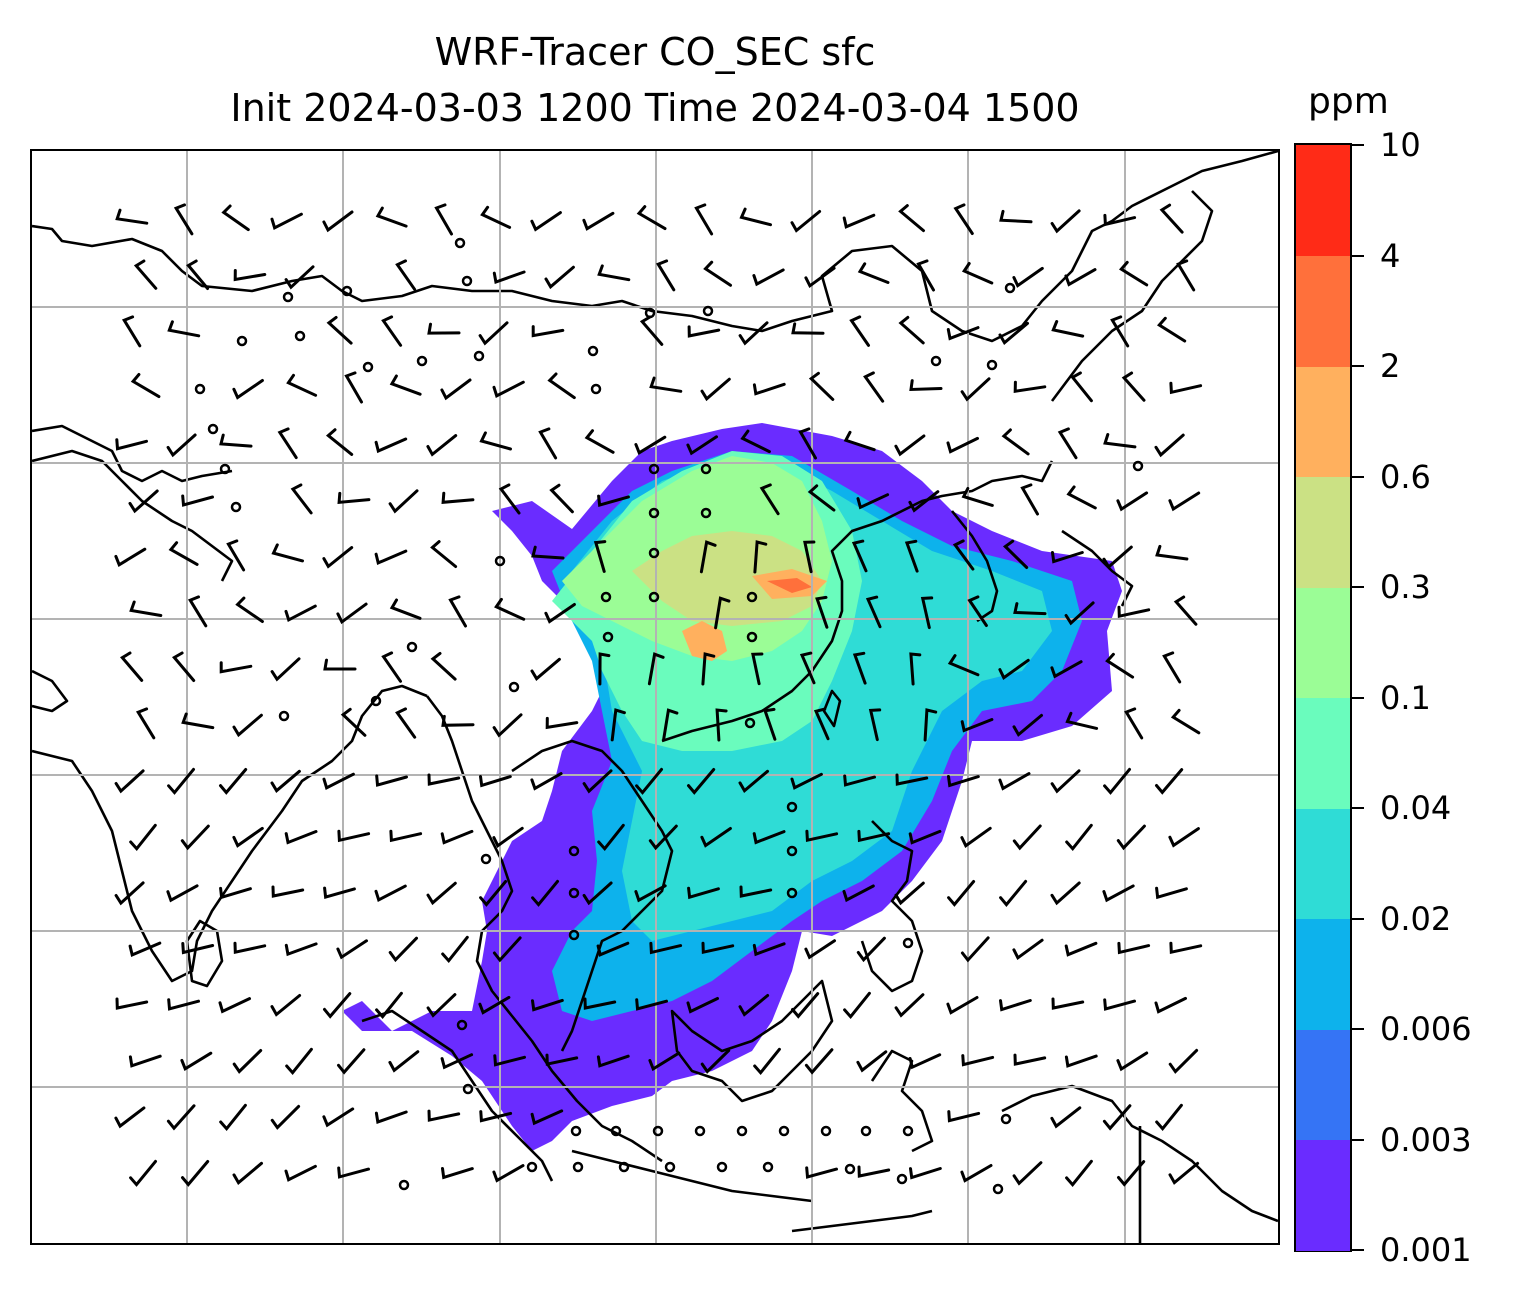  What do you see at coordinates (1348, 101) in the screenshot?
I see `colorbar-unit-label: ppm` at bounding box center [1348, 101].